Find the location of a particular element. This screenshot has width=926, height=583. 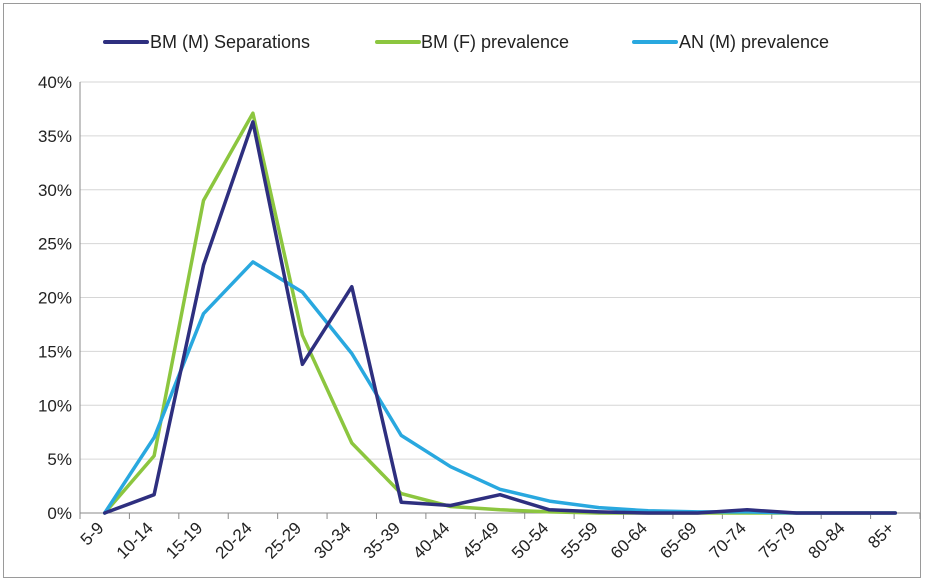

x-tick-label: 5-9 is located at coordinates (92, 533).